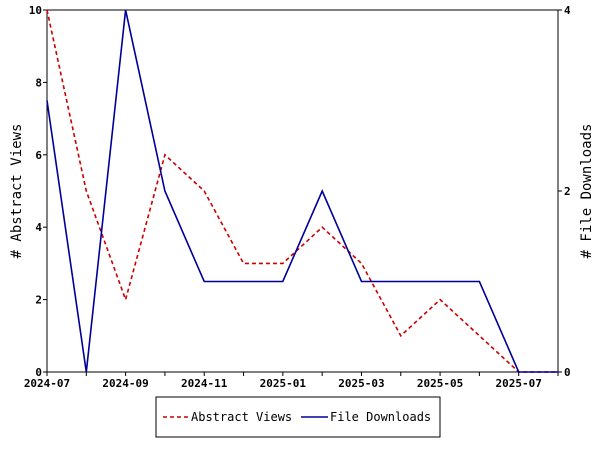 Image resolution: width=600 pixels, height=450 pixels. What do you see at coordinates (204, 383) in the screenshot?
I see `x-tick-label: 2024-11` at bounding box center [204, 383].